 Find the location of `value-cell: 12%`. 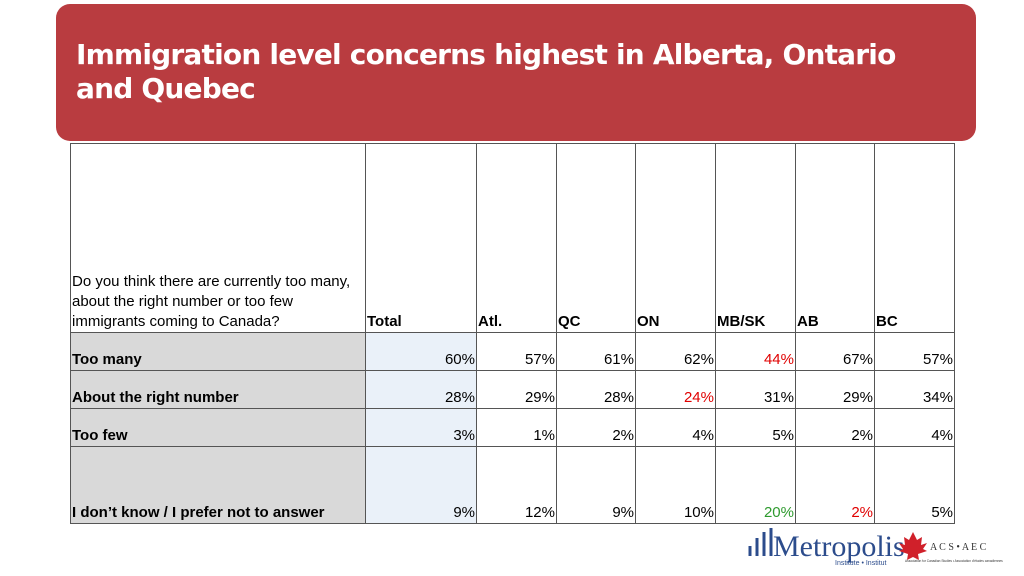

value-cell: 12% is located at coordinates (516, 485).